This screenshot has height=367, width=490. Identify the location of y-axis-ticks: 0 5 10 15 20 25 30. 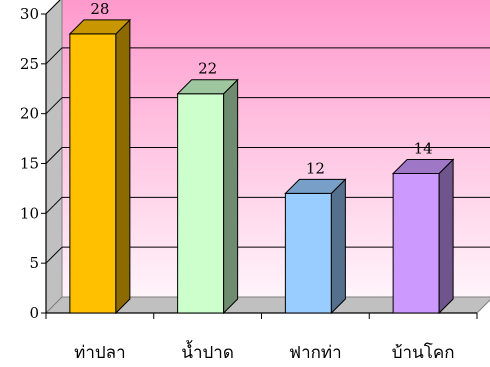
(33, 163).